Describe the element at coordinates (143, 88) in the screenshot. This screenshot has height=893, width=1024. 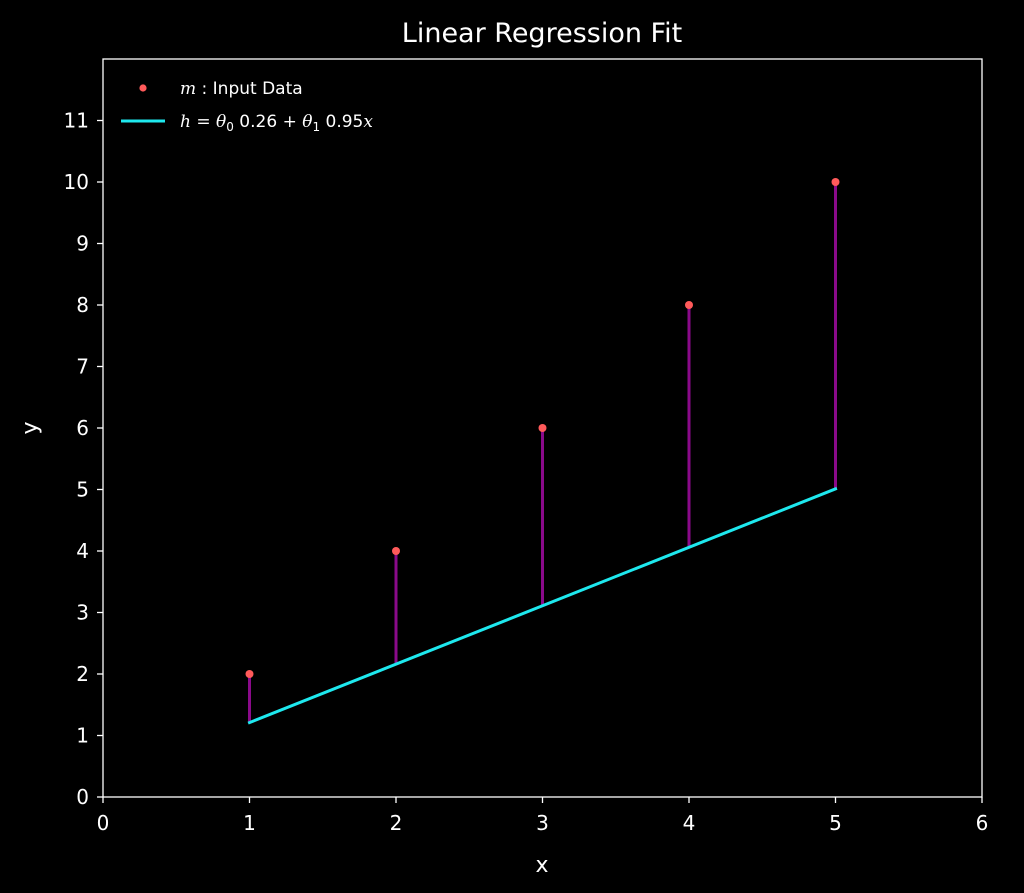
I see `legend-marker-points` at that location.